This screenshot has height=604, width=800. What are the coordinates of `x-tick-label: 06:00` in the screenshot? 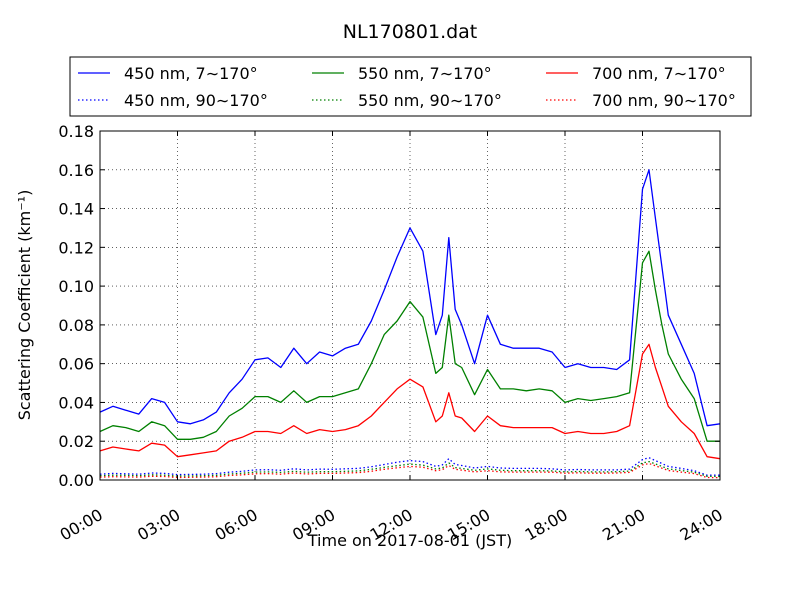 It's located at (236, 525).